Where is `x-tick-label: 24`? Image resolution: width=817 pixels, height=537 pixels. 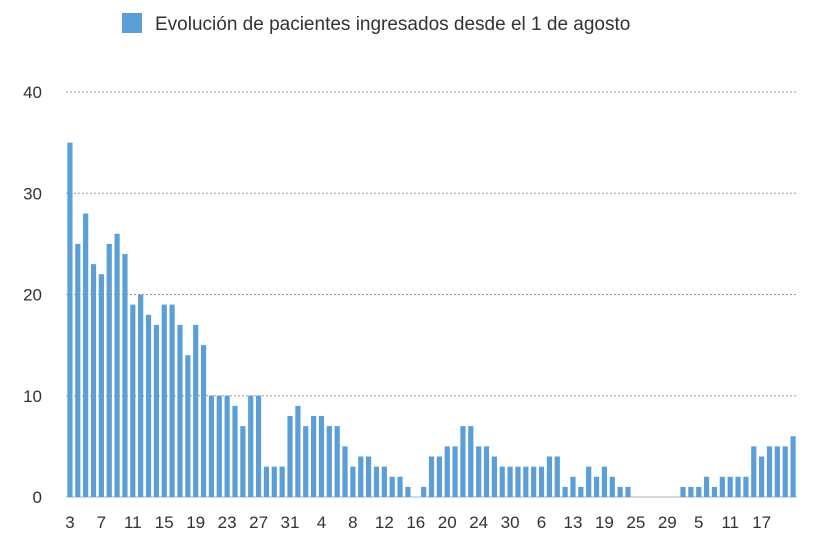
x-tick-label: 24 is located at coordinates (478, 522).